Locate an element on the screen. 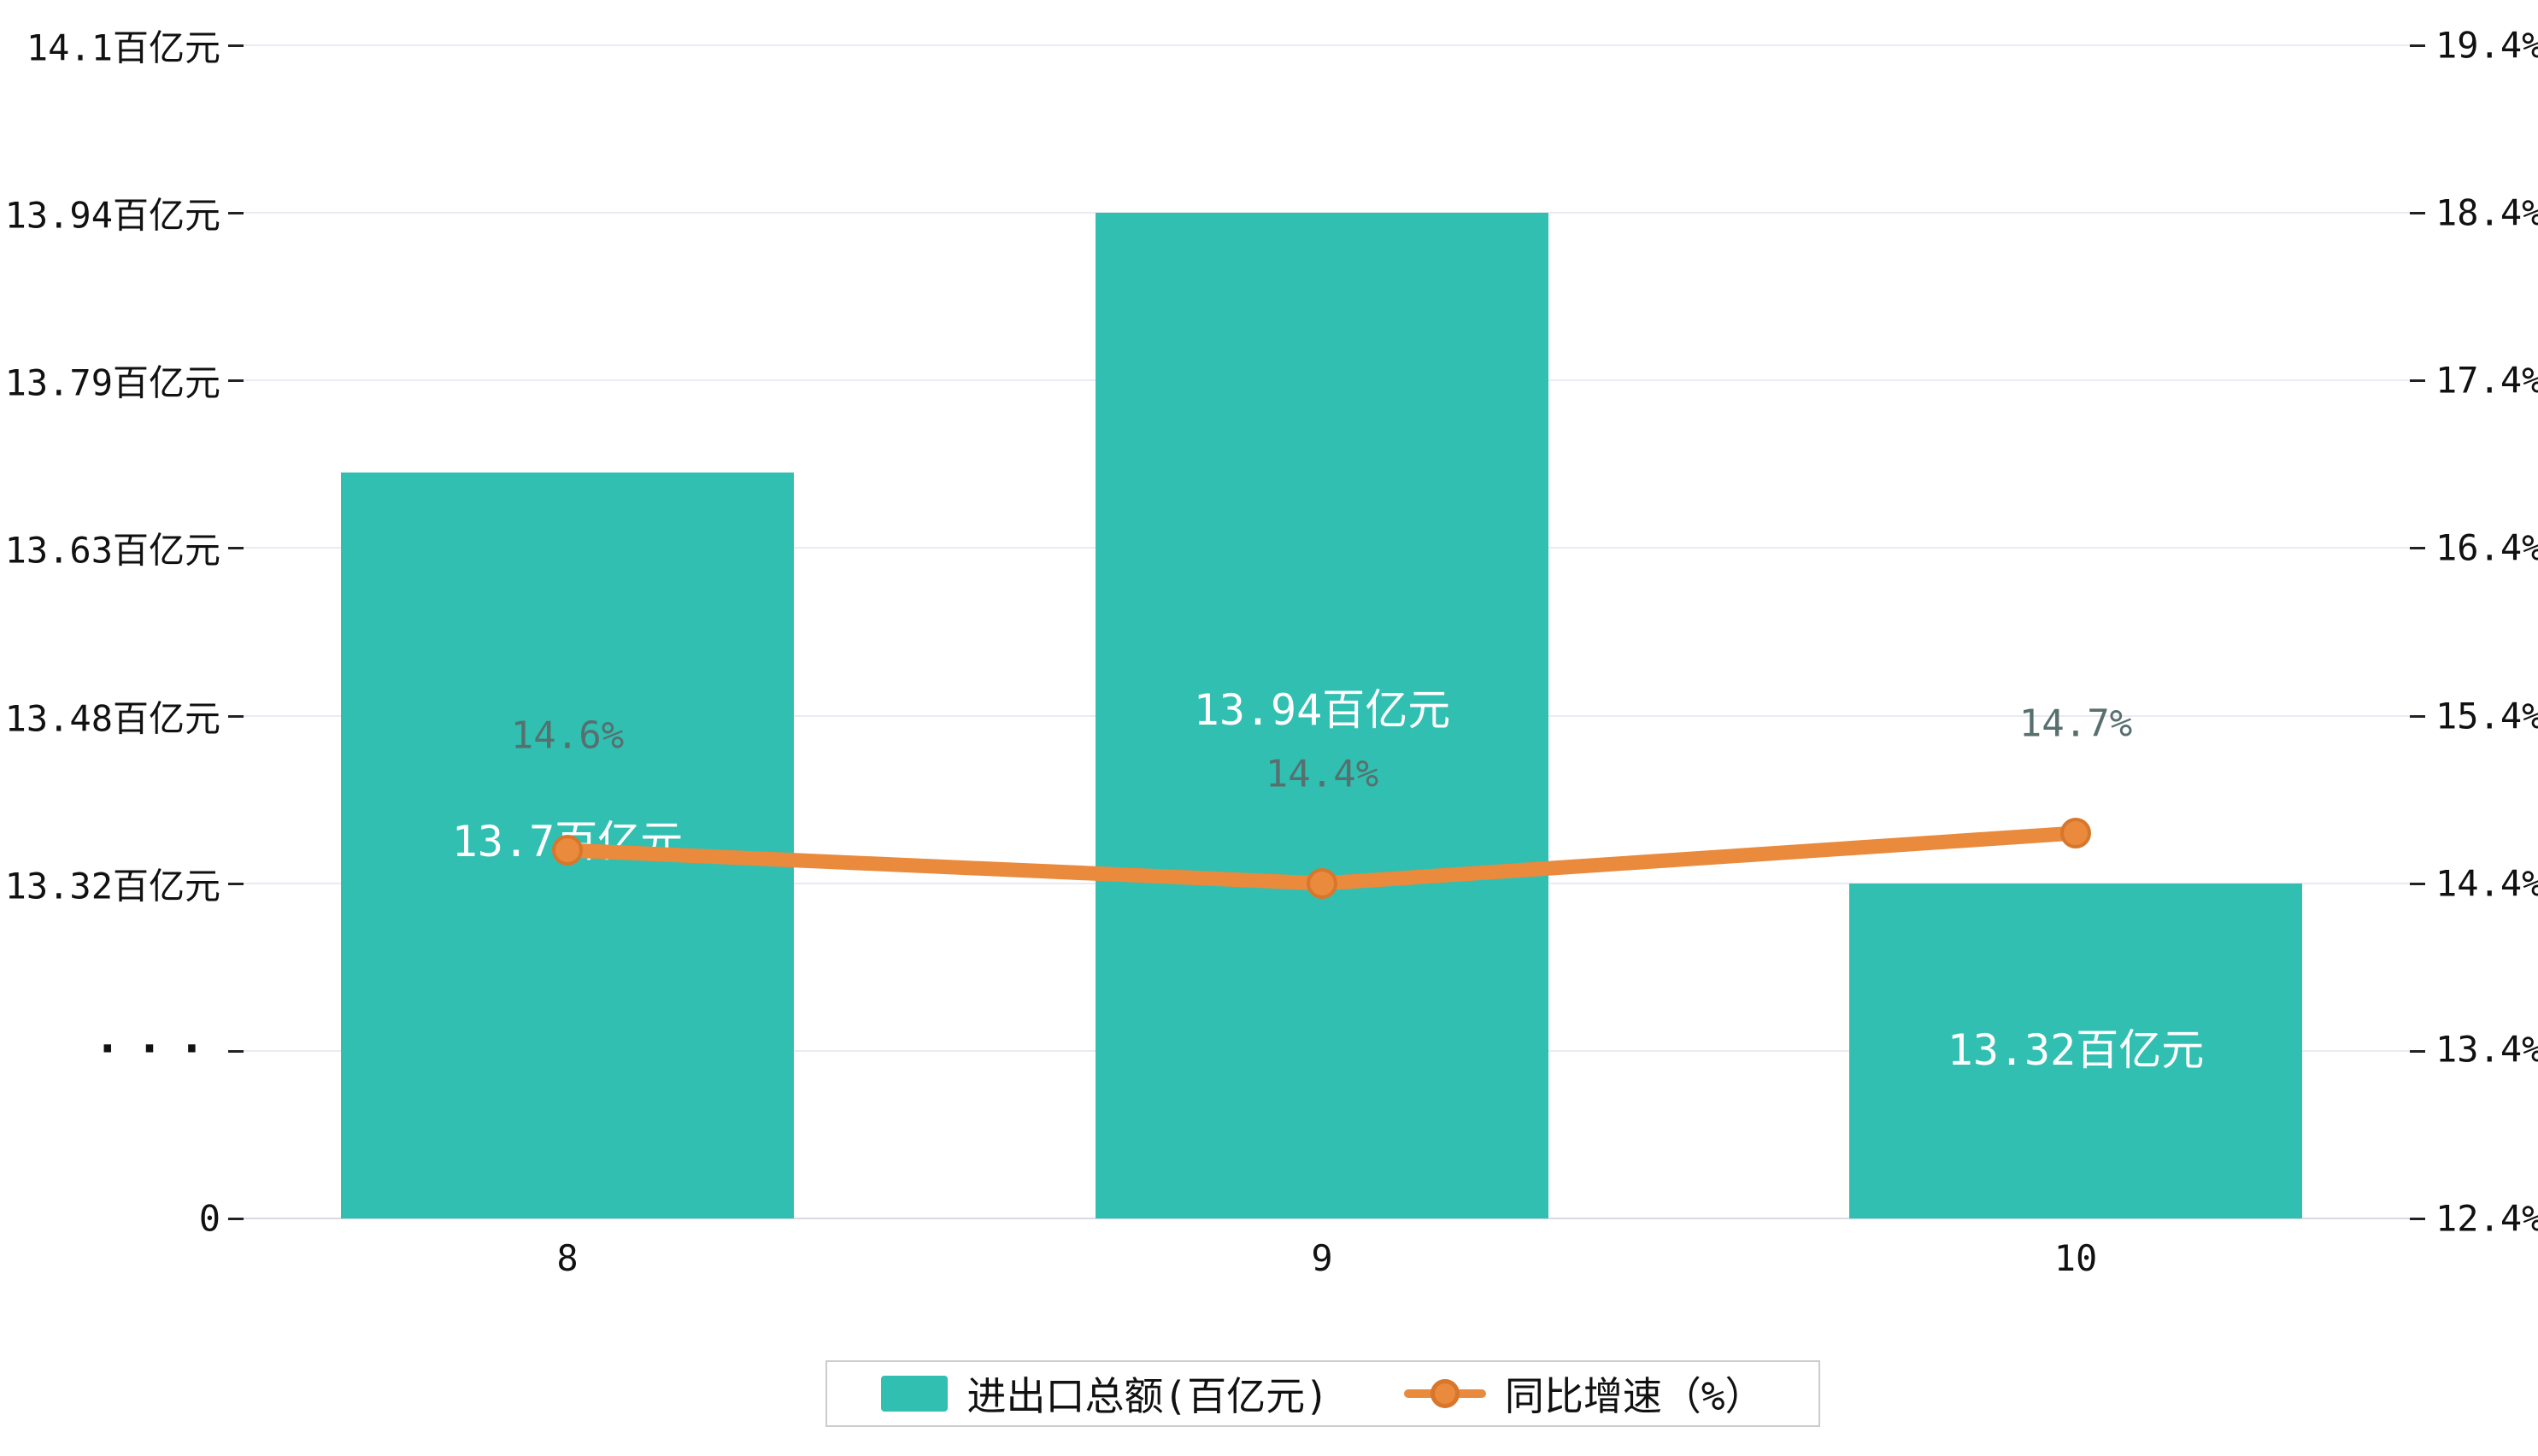 The width and height of the screenshot is (2538, 1456). value-label-month-10: 13.32百亿元 is located at coordinates (2076, 1050).